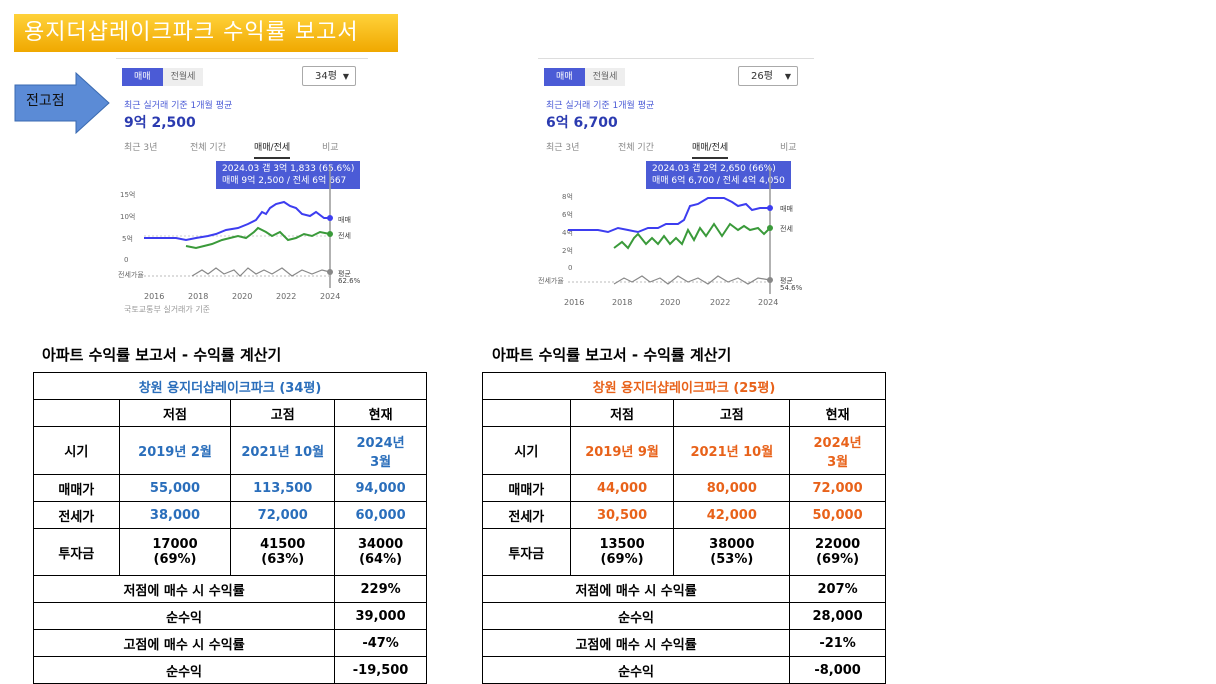 The height and width of the screenshot is (684, 1216). What do you see at coordinates (684, 386) in the screenshot?
I see `table-title: 창원 용지더샵레이크파크 (25평)` at bounding box center [684, 386].